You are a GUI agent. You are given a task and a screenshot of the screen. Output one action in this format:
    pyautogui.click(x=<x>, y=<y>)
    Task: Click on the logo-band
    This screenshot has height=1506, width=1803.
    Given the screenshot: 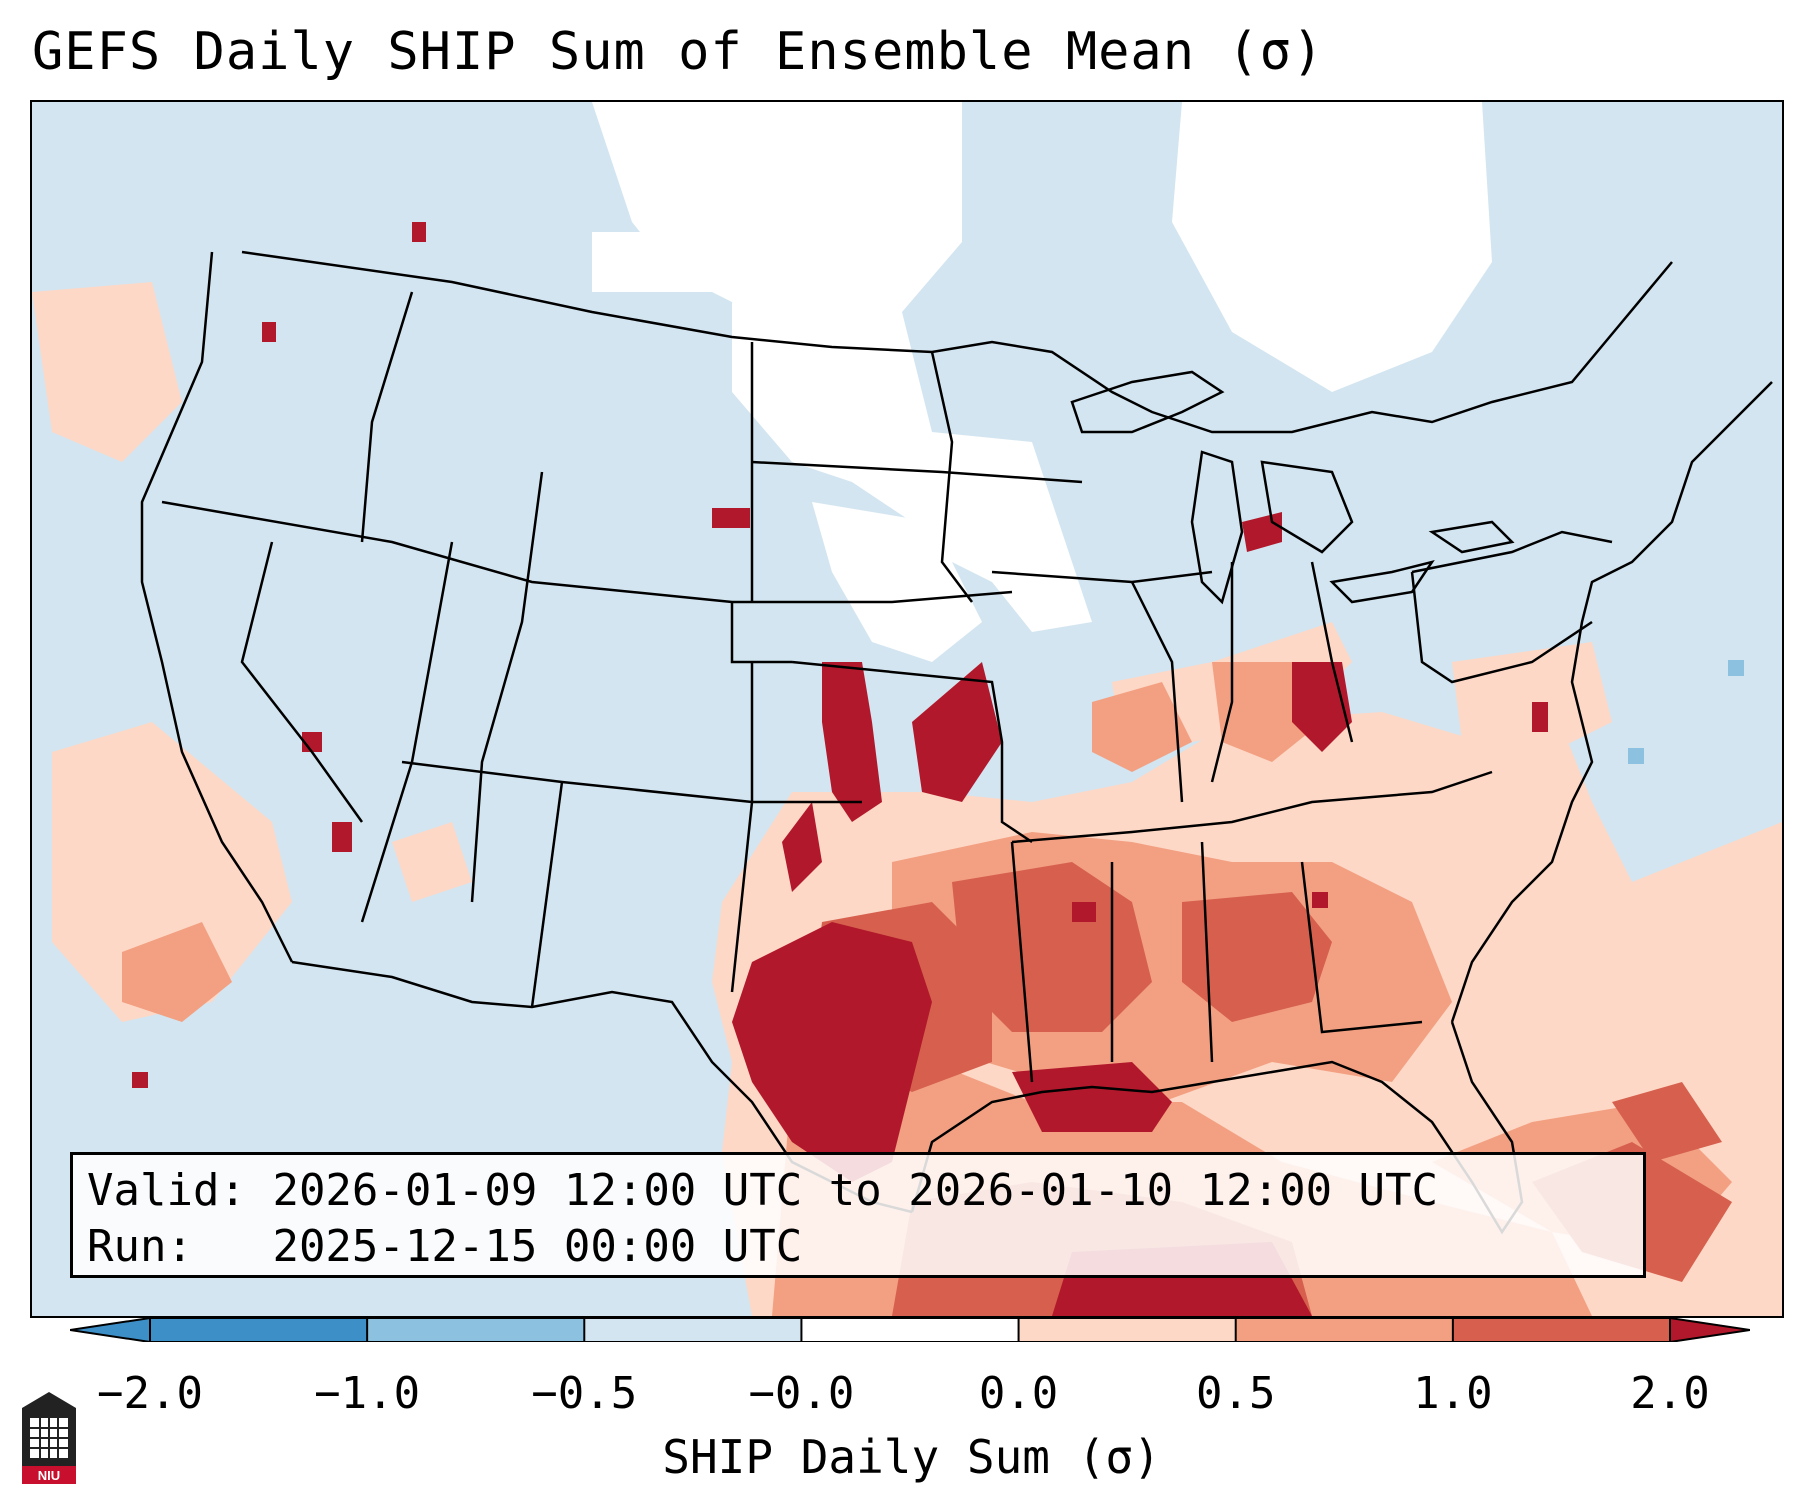 What is the action you would take?
    pyautogui.click(x=49, y=1475)
    